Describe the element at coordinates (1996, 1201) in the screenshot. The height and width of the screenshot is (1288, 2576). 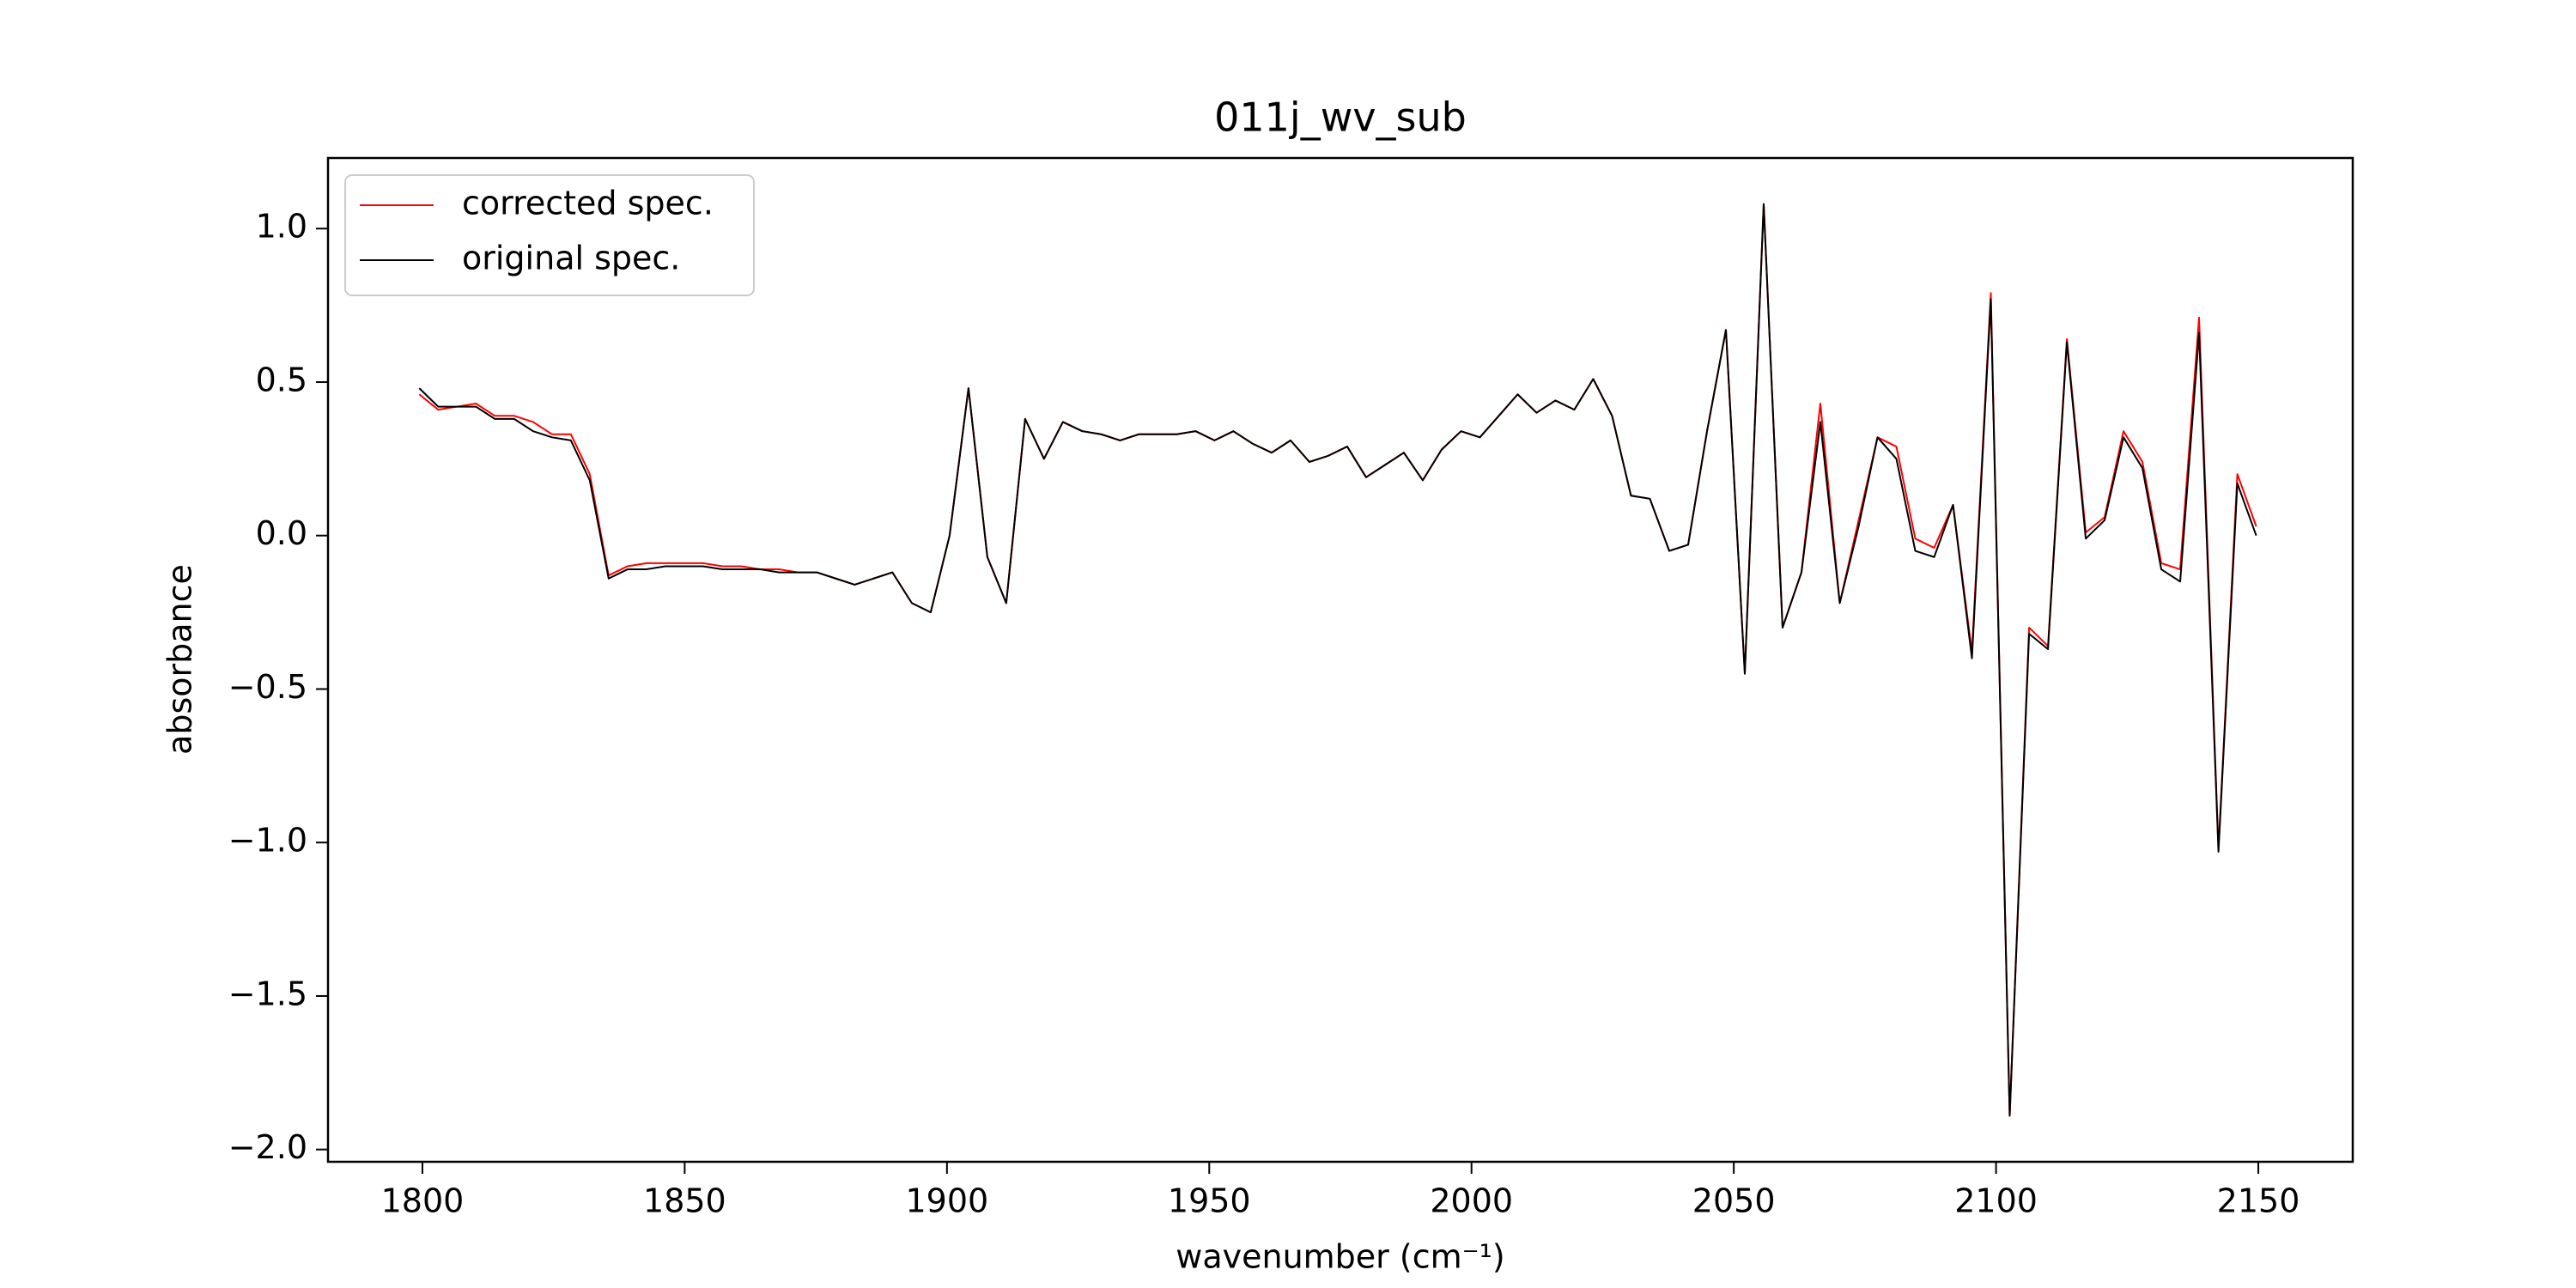
I see `x-tick-label: 2100` at that location.